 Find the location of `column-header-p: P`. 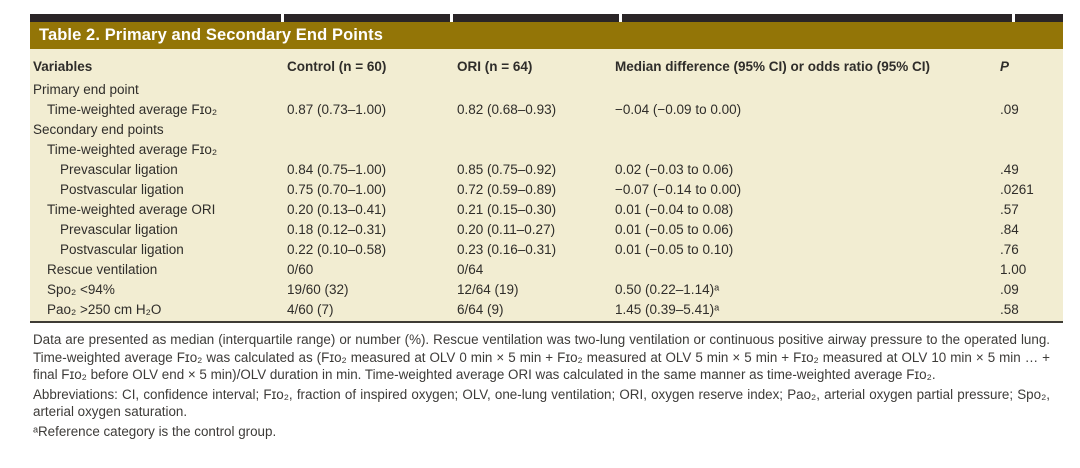

column-header-p: P is located at coordinates (1005, 66).